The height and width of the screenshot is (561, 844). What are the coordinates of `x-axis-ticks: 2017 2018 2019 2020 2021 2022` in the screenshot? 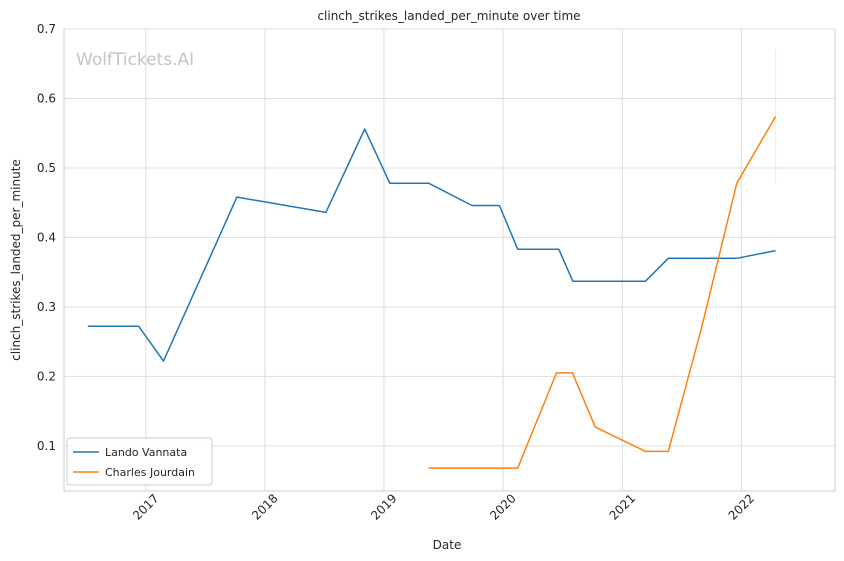 It's located at (443, 506).